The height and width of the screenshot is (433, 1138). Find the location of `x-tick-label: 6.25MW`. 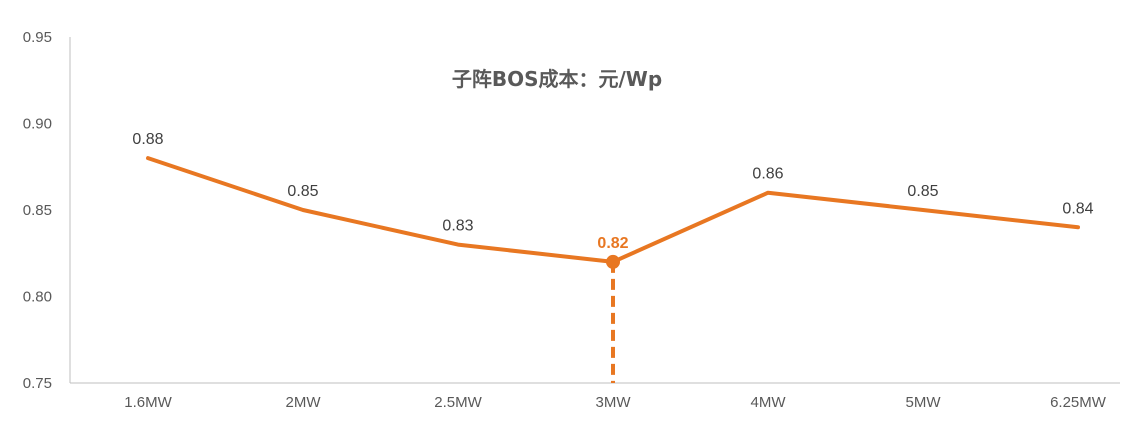

x-tick-label: 6.25MW is located at coordinates (1078, 402).